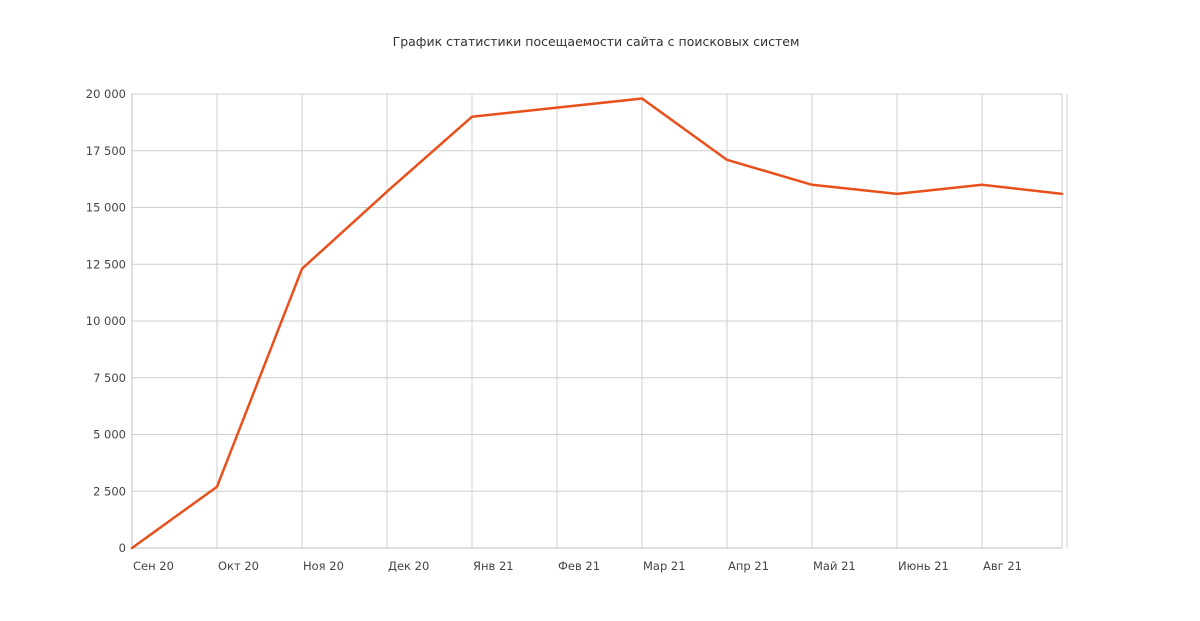 This screenshot has height=621, width=1200. Describe the element at coordinates (493, 566) in the screenshot. I see `x-tick-label: Янв 21` at that location.